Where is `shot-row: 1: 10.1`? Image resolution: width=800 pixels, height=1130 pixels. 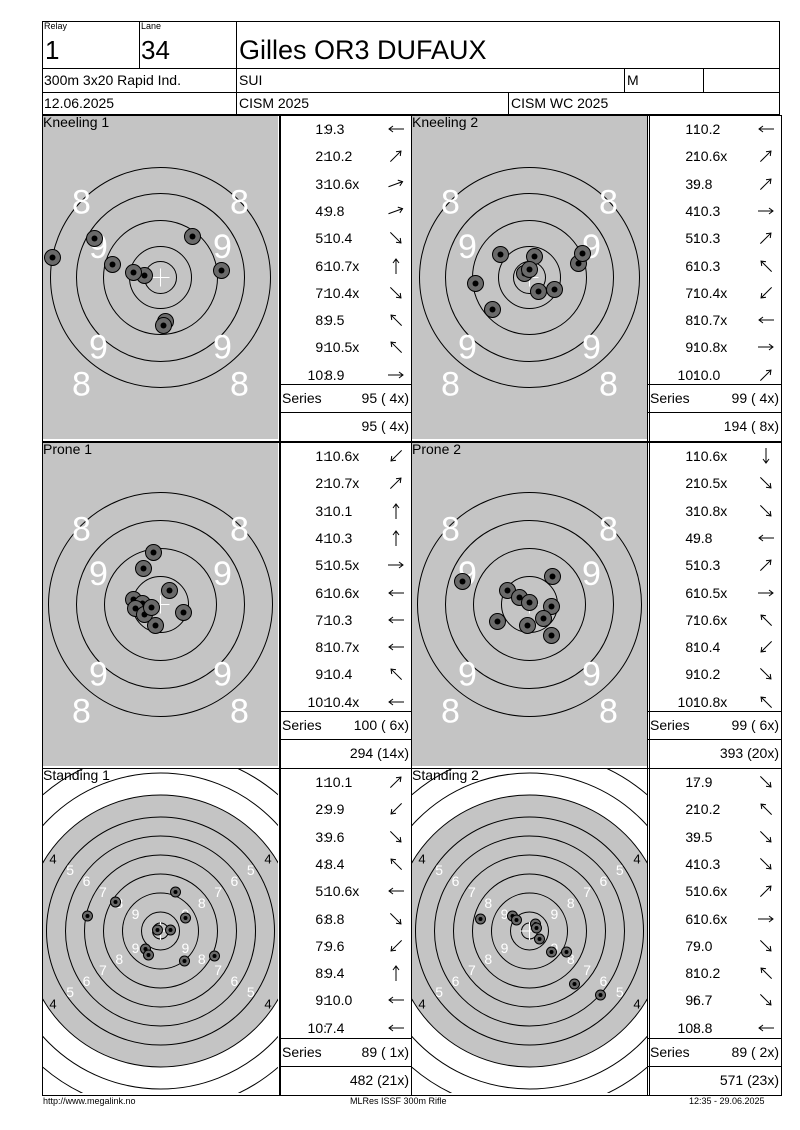 shot-row: 1: 10.1 is located at coordinates (345, 782).